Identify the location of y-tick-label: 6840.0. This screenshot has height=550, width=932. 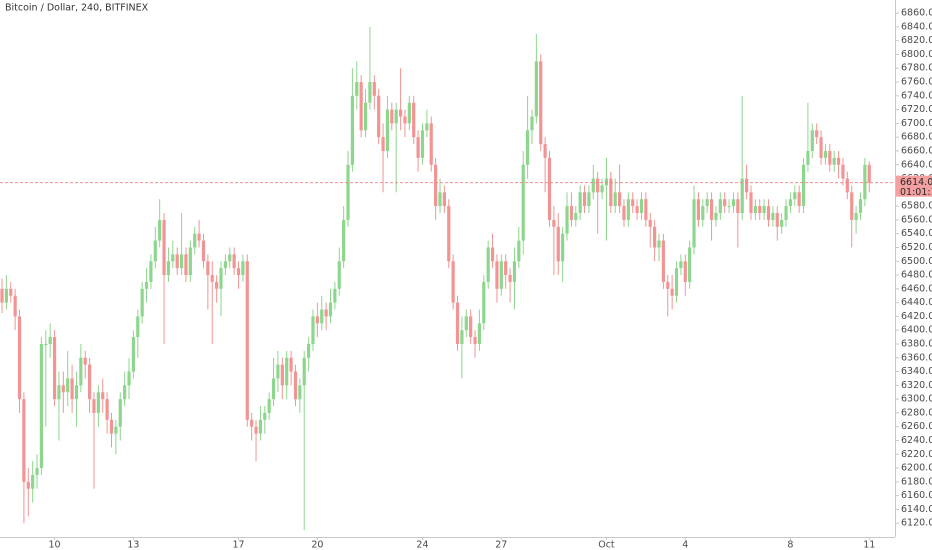
(916, 26).